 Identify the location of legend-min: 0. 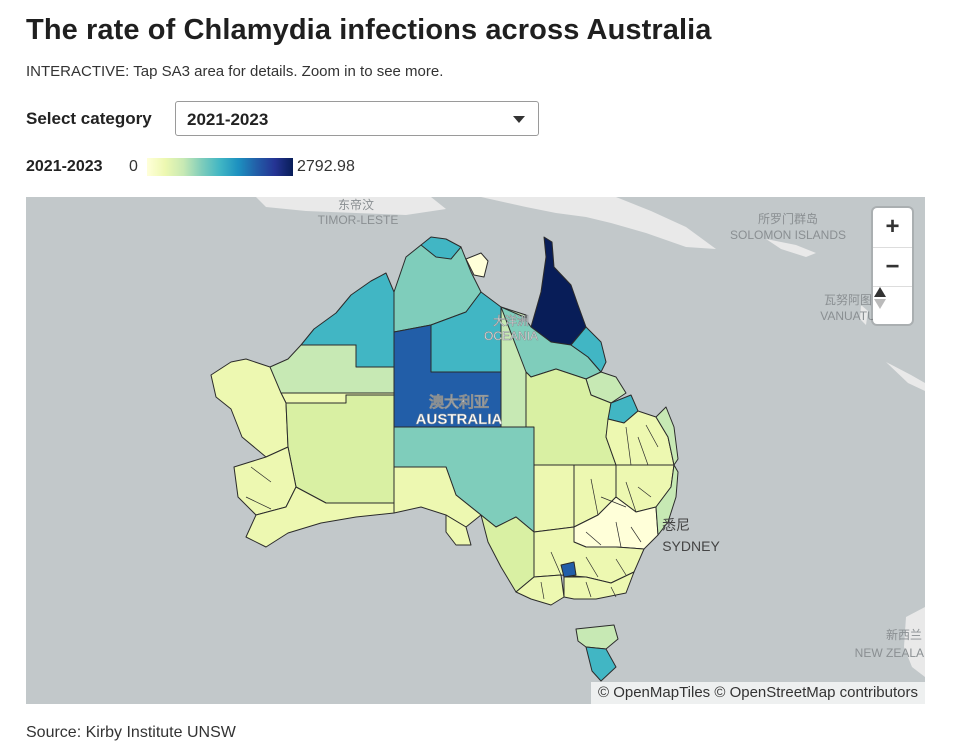
(133, 166).